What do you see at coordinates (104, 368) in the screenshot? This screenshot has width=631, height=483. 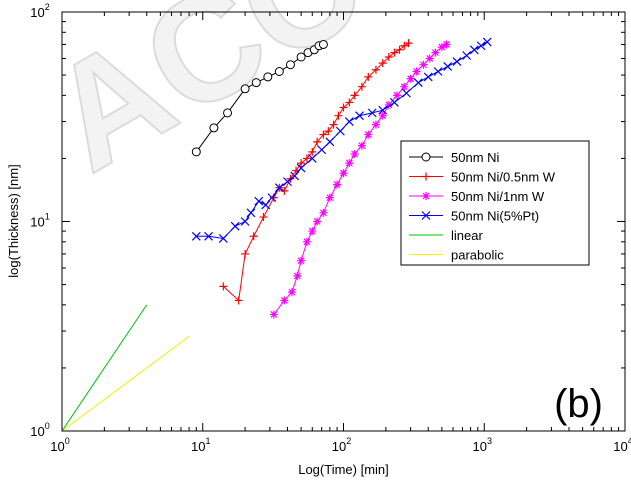 I see `series-line` at bounding box center [104, 368].